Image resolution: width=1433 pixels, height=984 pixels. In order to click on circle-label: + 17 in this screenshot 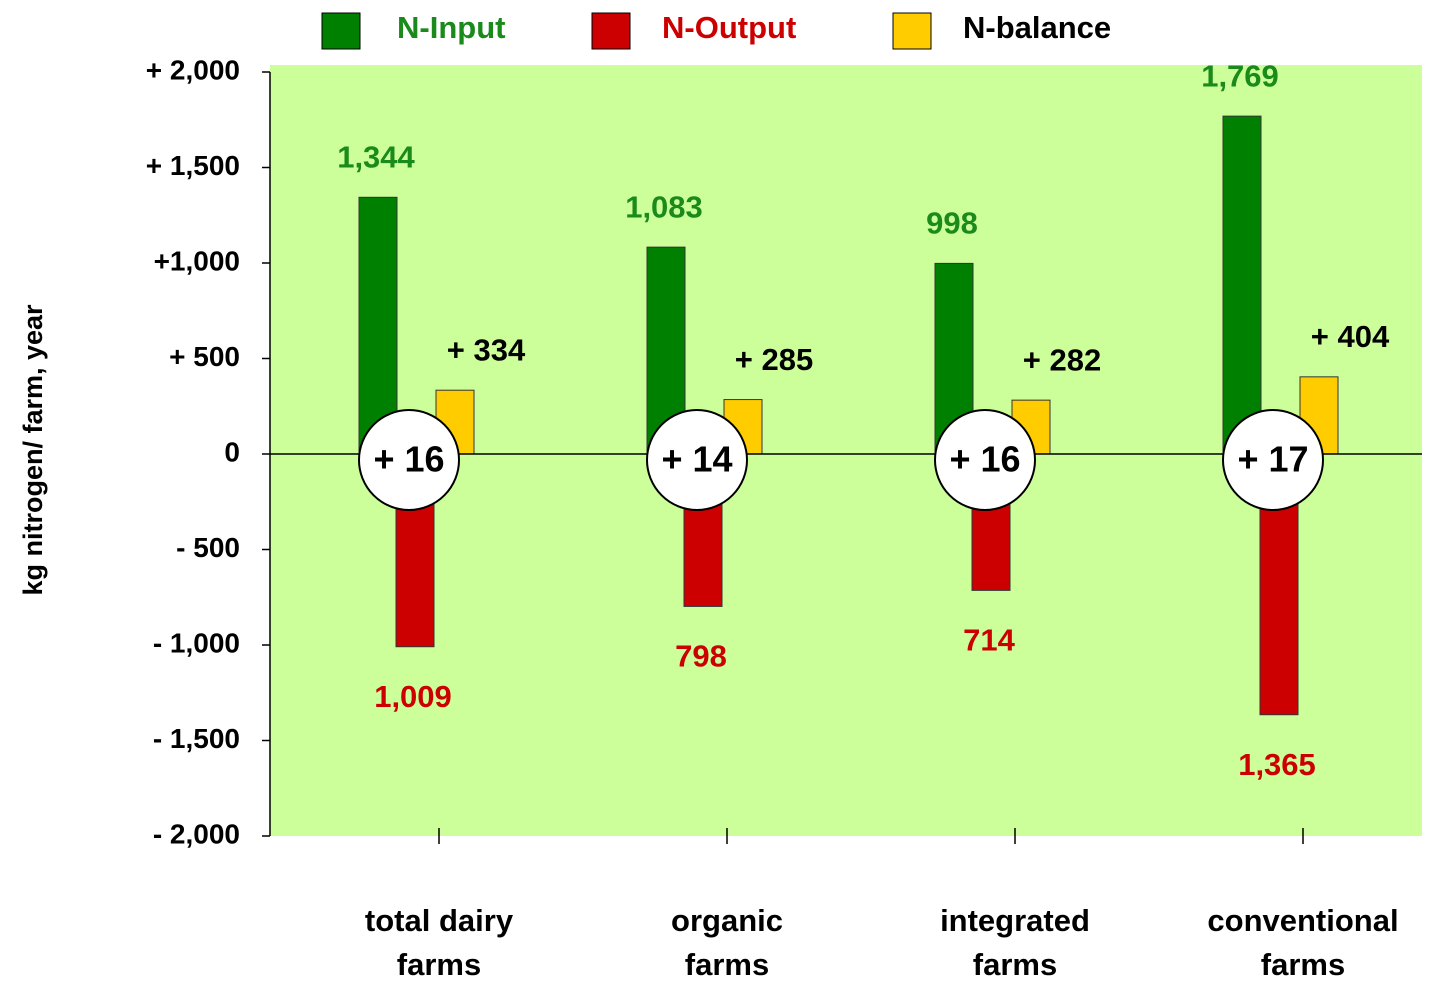, I will do `click(1272, 459)`.